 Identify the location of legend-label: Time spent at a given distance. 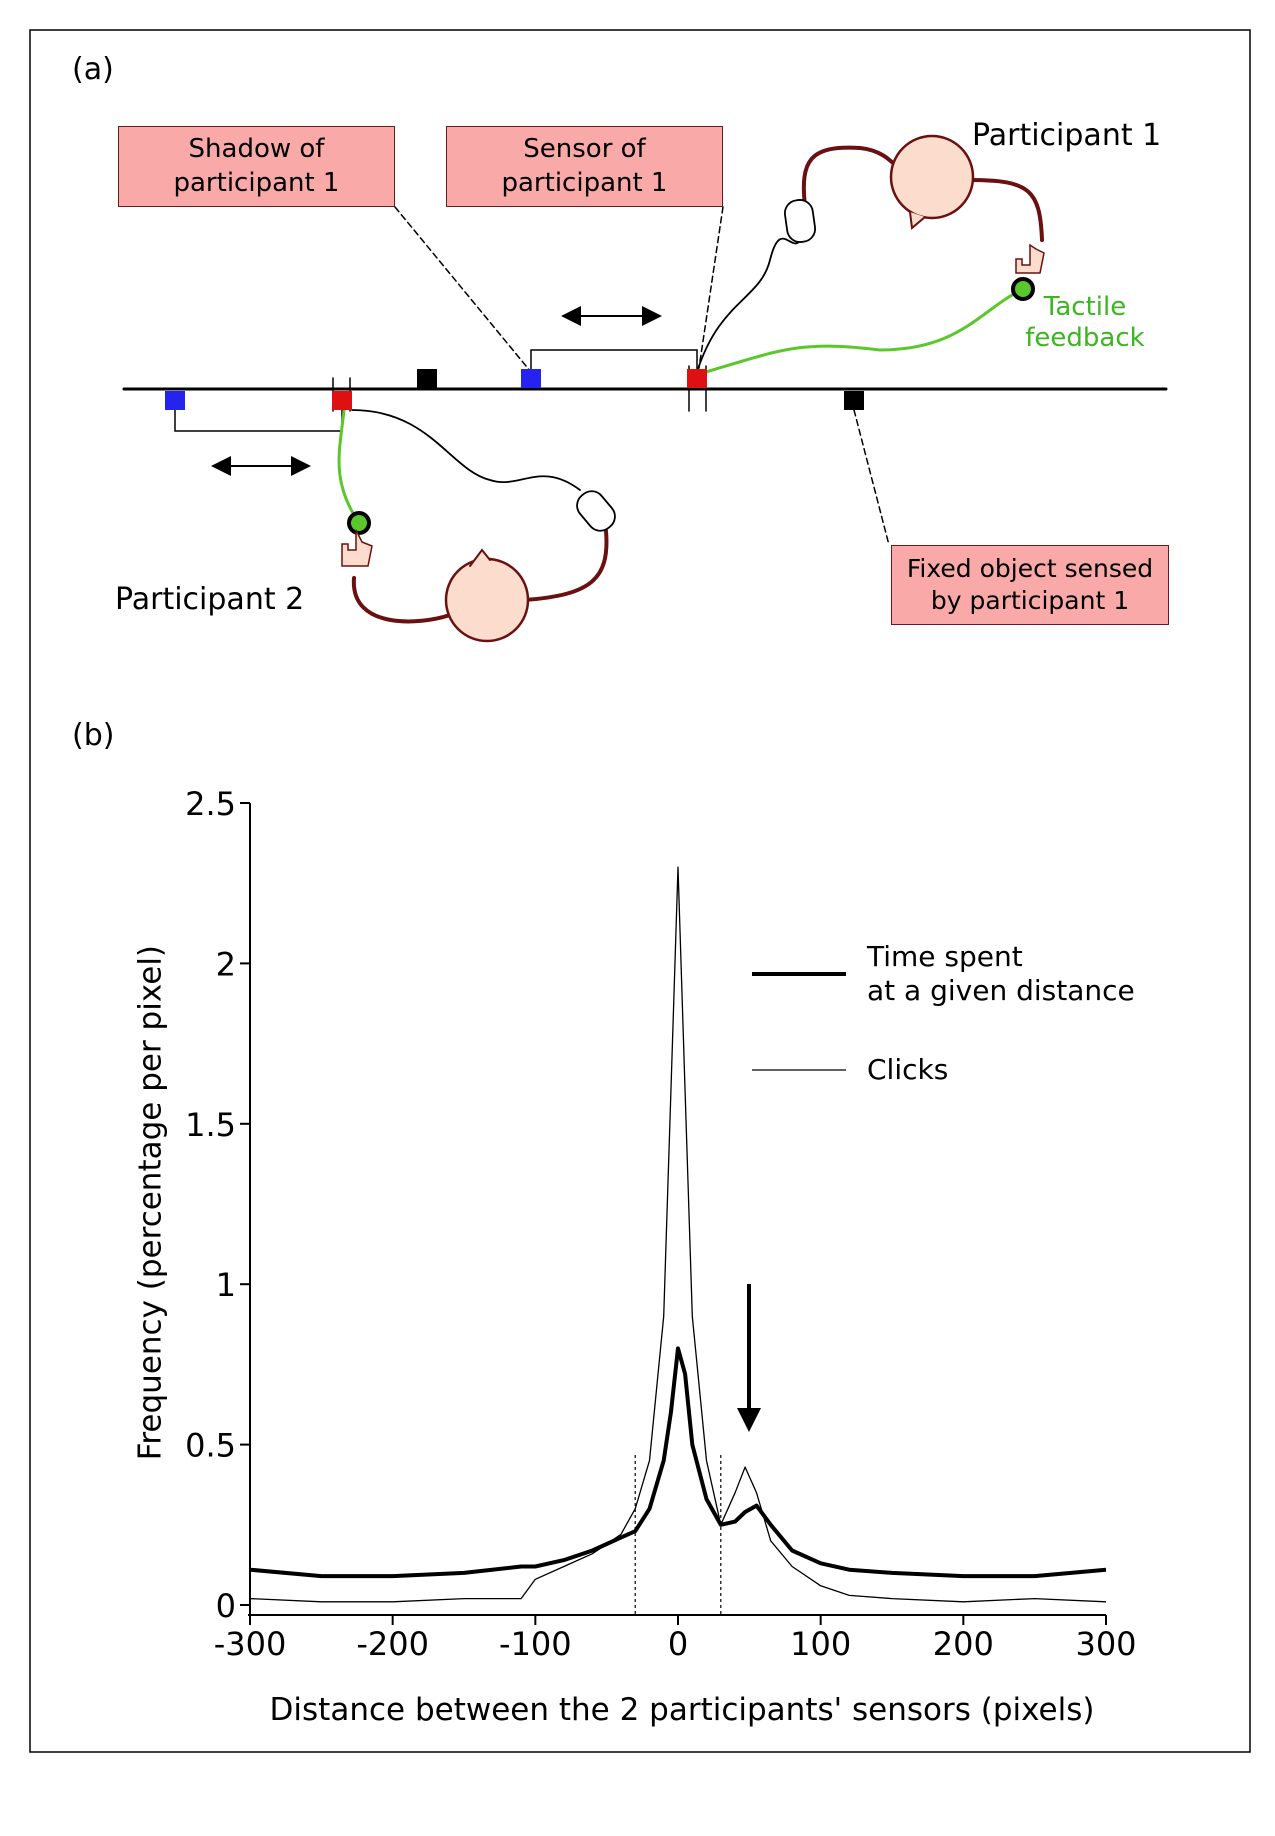
(1001, 973).